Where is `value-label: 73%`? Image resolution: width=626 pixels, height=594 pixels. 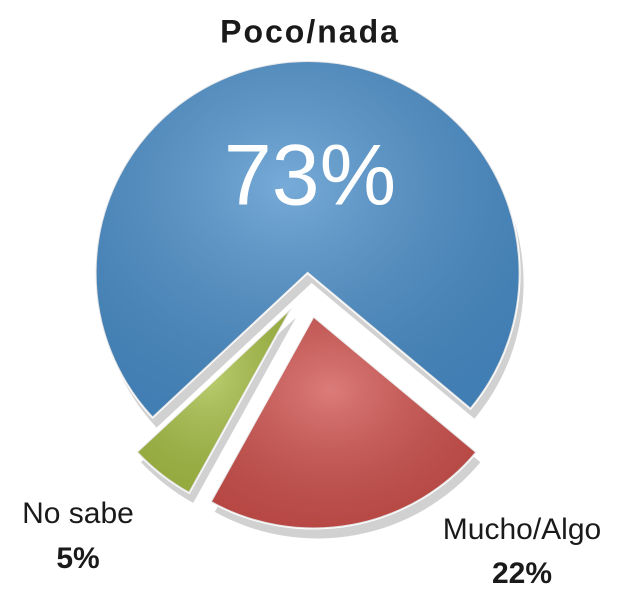 value-label: 73% is located at coordinates (310, 176).